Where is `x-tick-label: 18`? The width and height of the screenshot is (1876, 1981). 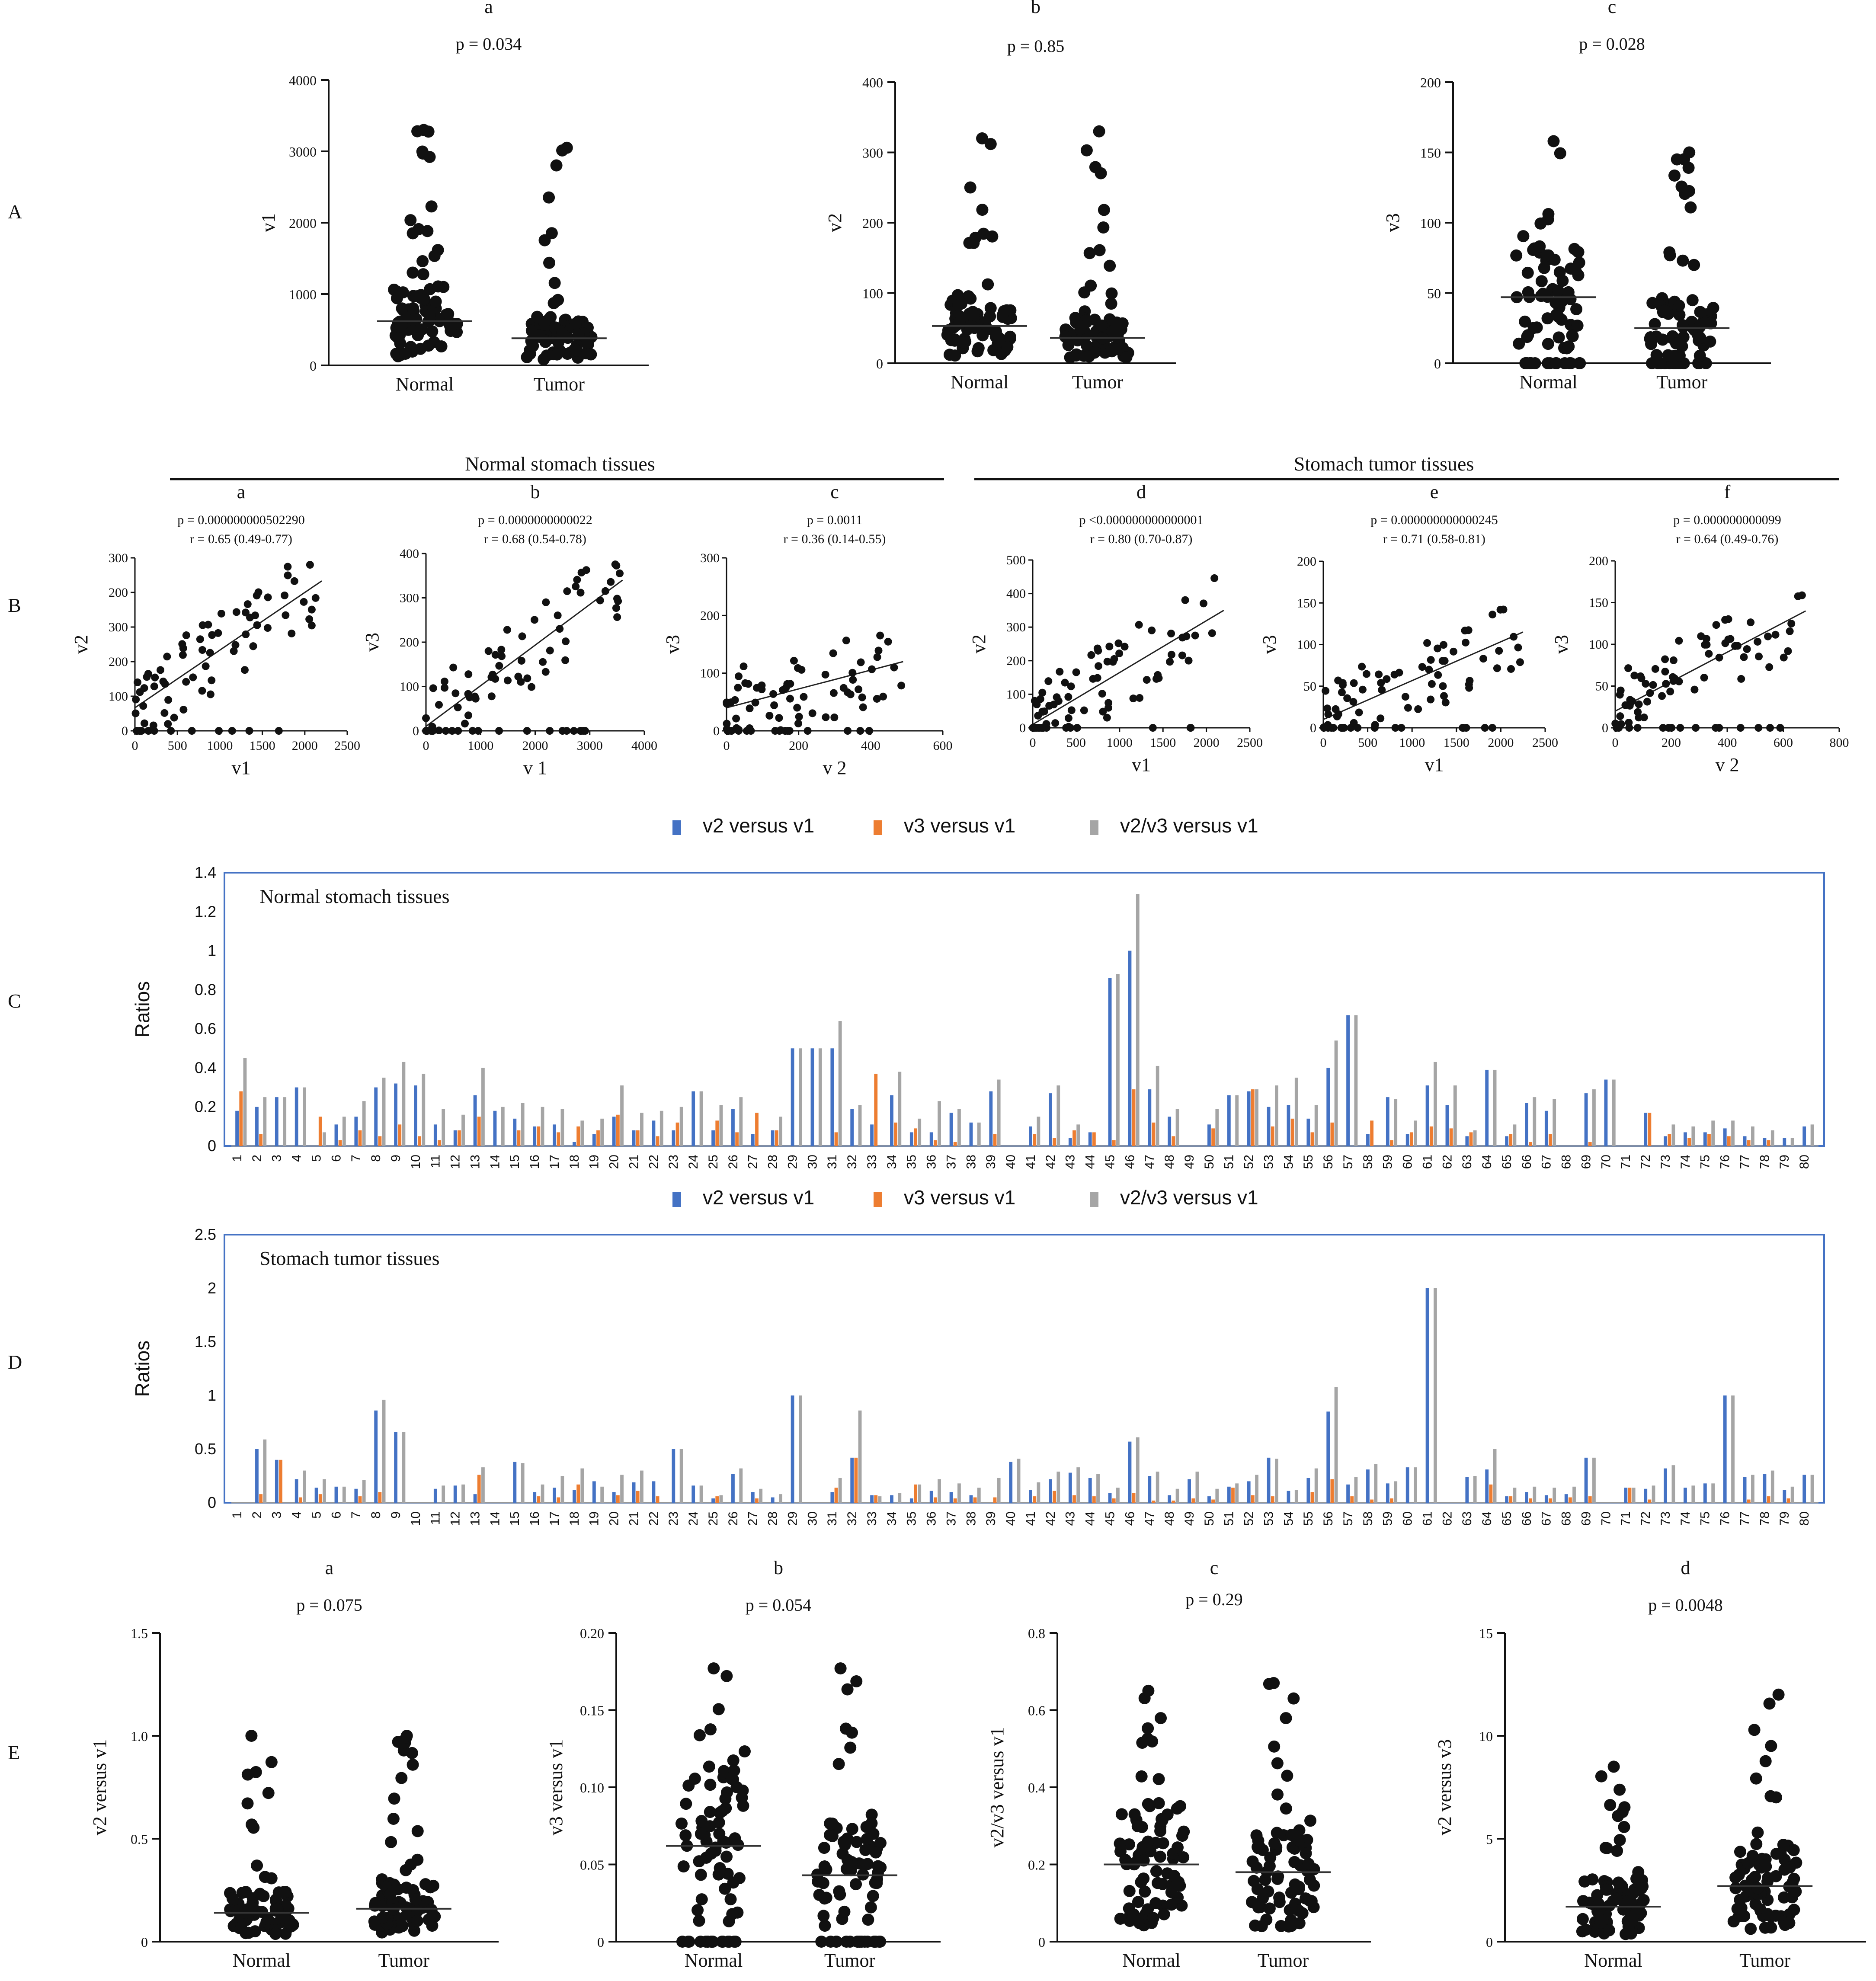 x-tick-label: 18 is located at coordinates (574, 1162).